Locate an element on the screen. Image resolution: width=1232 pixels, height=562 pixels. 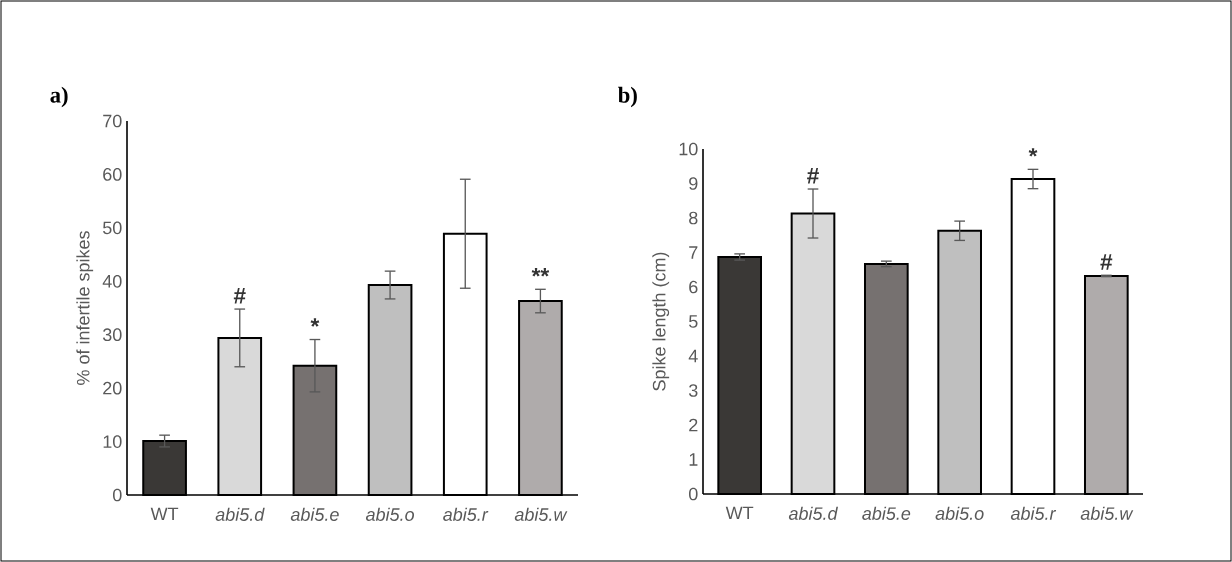
y-tick-label: 70 is located at coordinates (112, 121).